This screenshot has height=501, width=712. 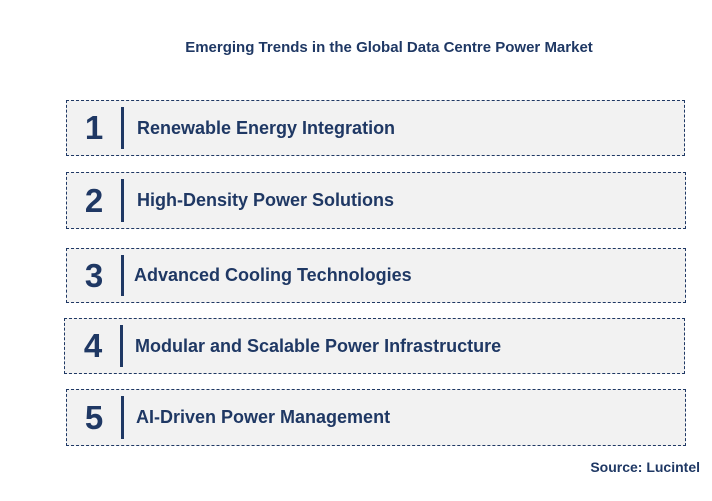 What do you see at coordinates (273, 275) in the screenshot?
I see `trend-label: Advanced Cooling Technologies` at bounding box center [273, 275].